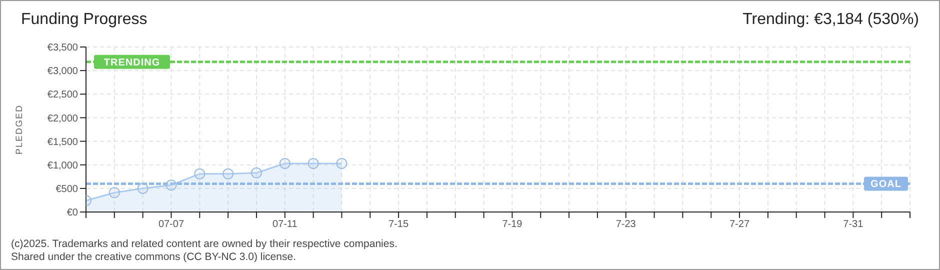 This screenshot has height=270, width=940. What do you see at coordinates (285, 224) in the screenshot?
I see `x-tick-label: 07-11` at bounding box center [285, 224].